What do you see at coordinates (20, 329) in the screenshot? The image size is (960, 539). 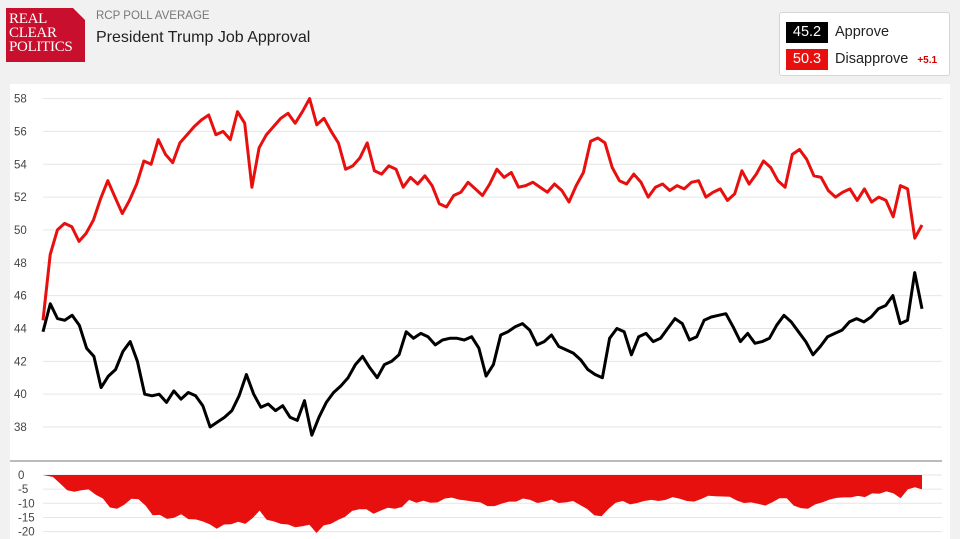 I see `y-tick-label: 44` at bounding box center [20, 329].